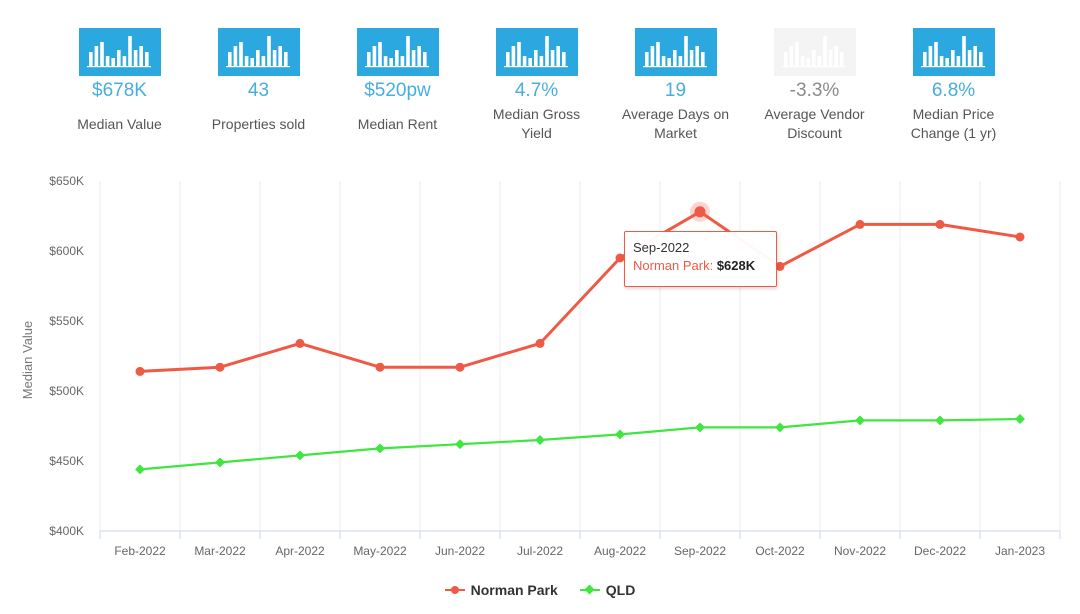 The image size is (1080, 614). I want to click on x-tick-label: May-2022, so click(380, 551).